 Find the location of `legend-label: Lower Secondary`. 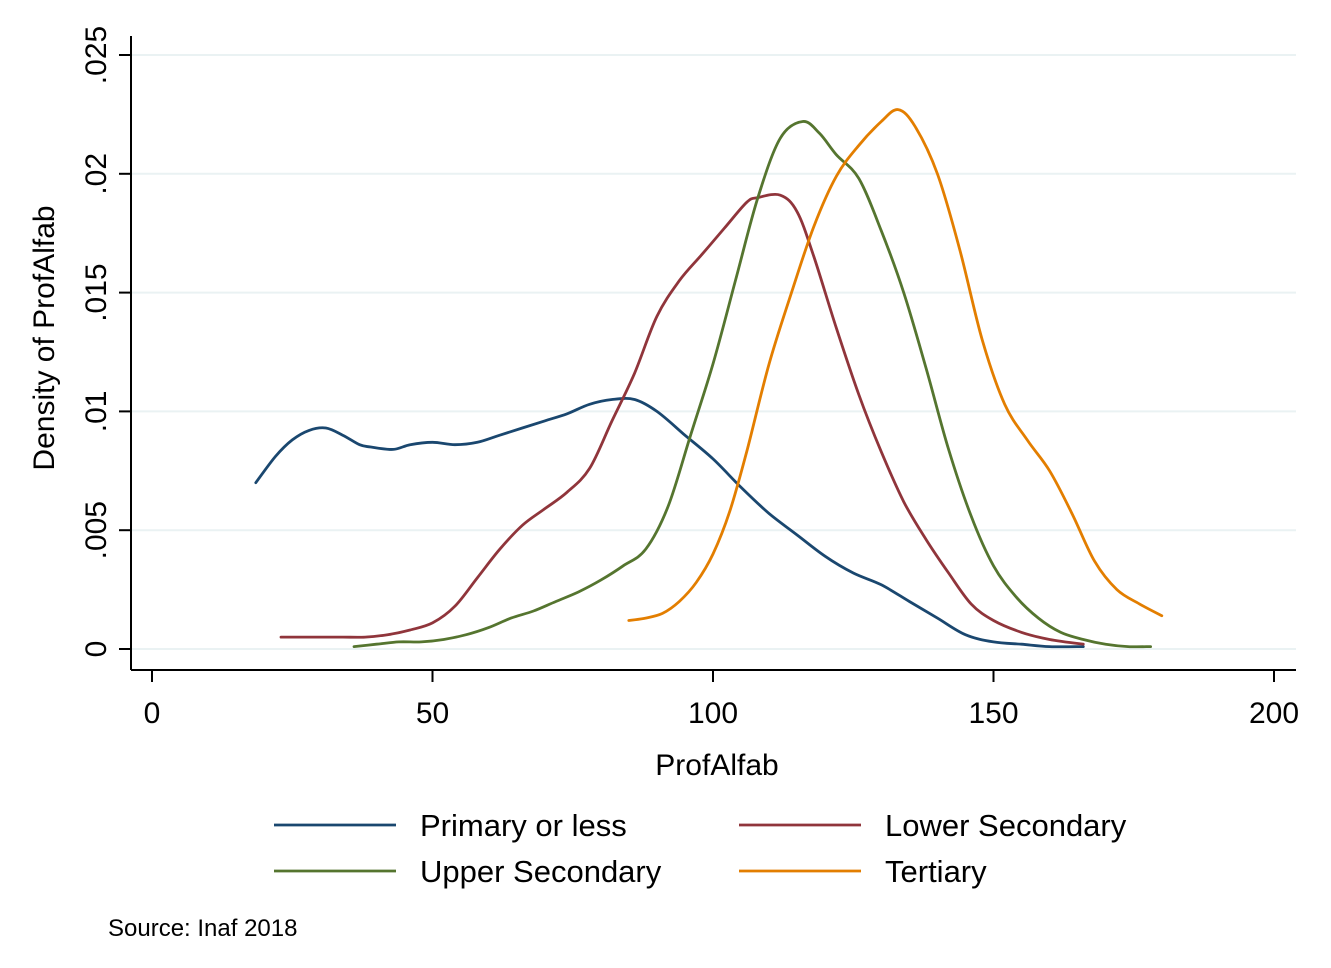

legend-label: Lower Secondary is located at coordinates (1006, 825).